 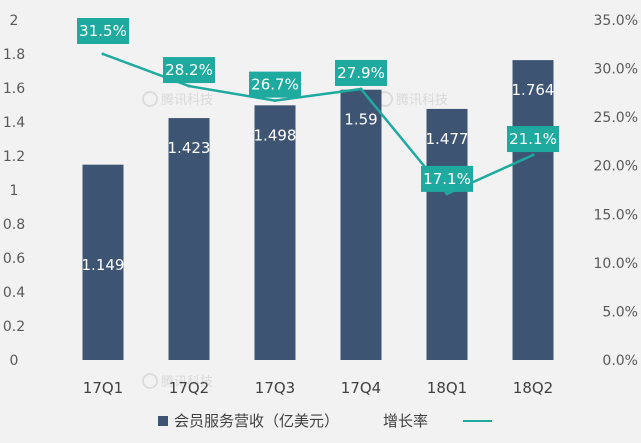 I want to click on left-axis: 0 0.2 0.4 0.6 0.8 1 1.2 1.4 1.6 1.8 2, so click(x=14, y=191).